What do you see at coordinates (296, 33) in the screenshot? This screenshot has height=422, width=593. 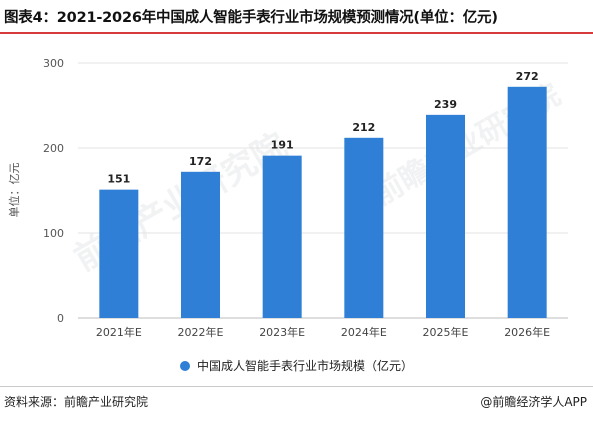 I see `title-divider` at bounding box center [296, 33].